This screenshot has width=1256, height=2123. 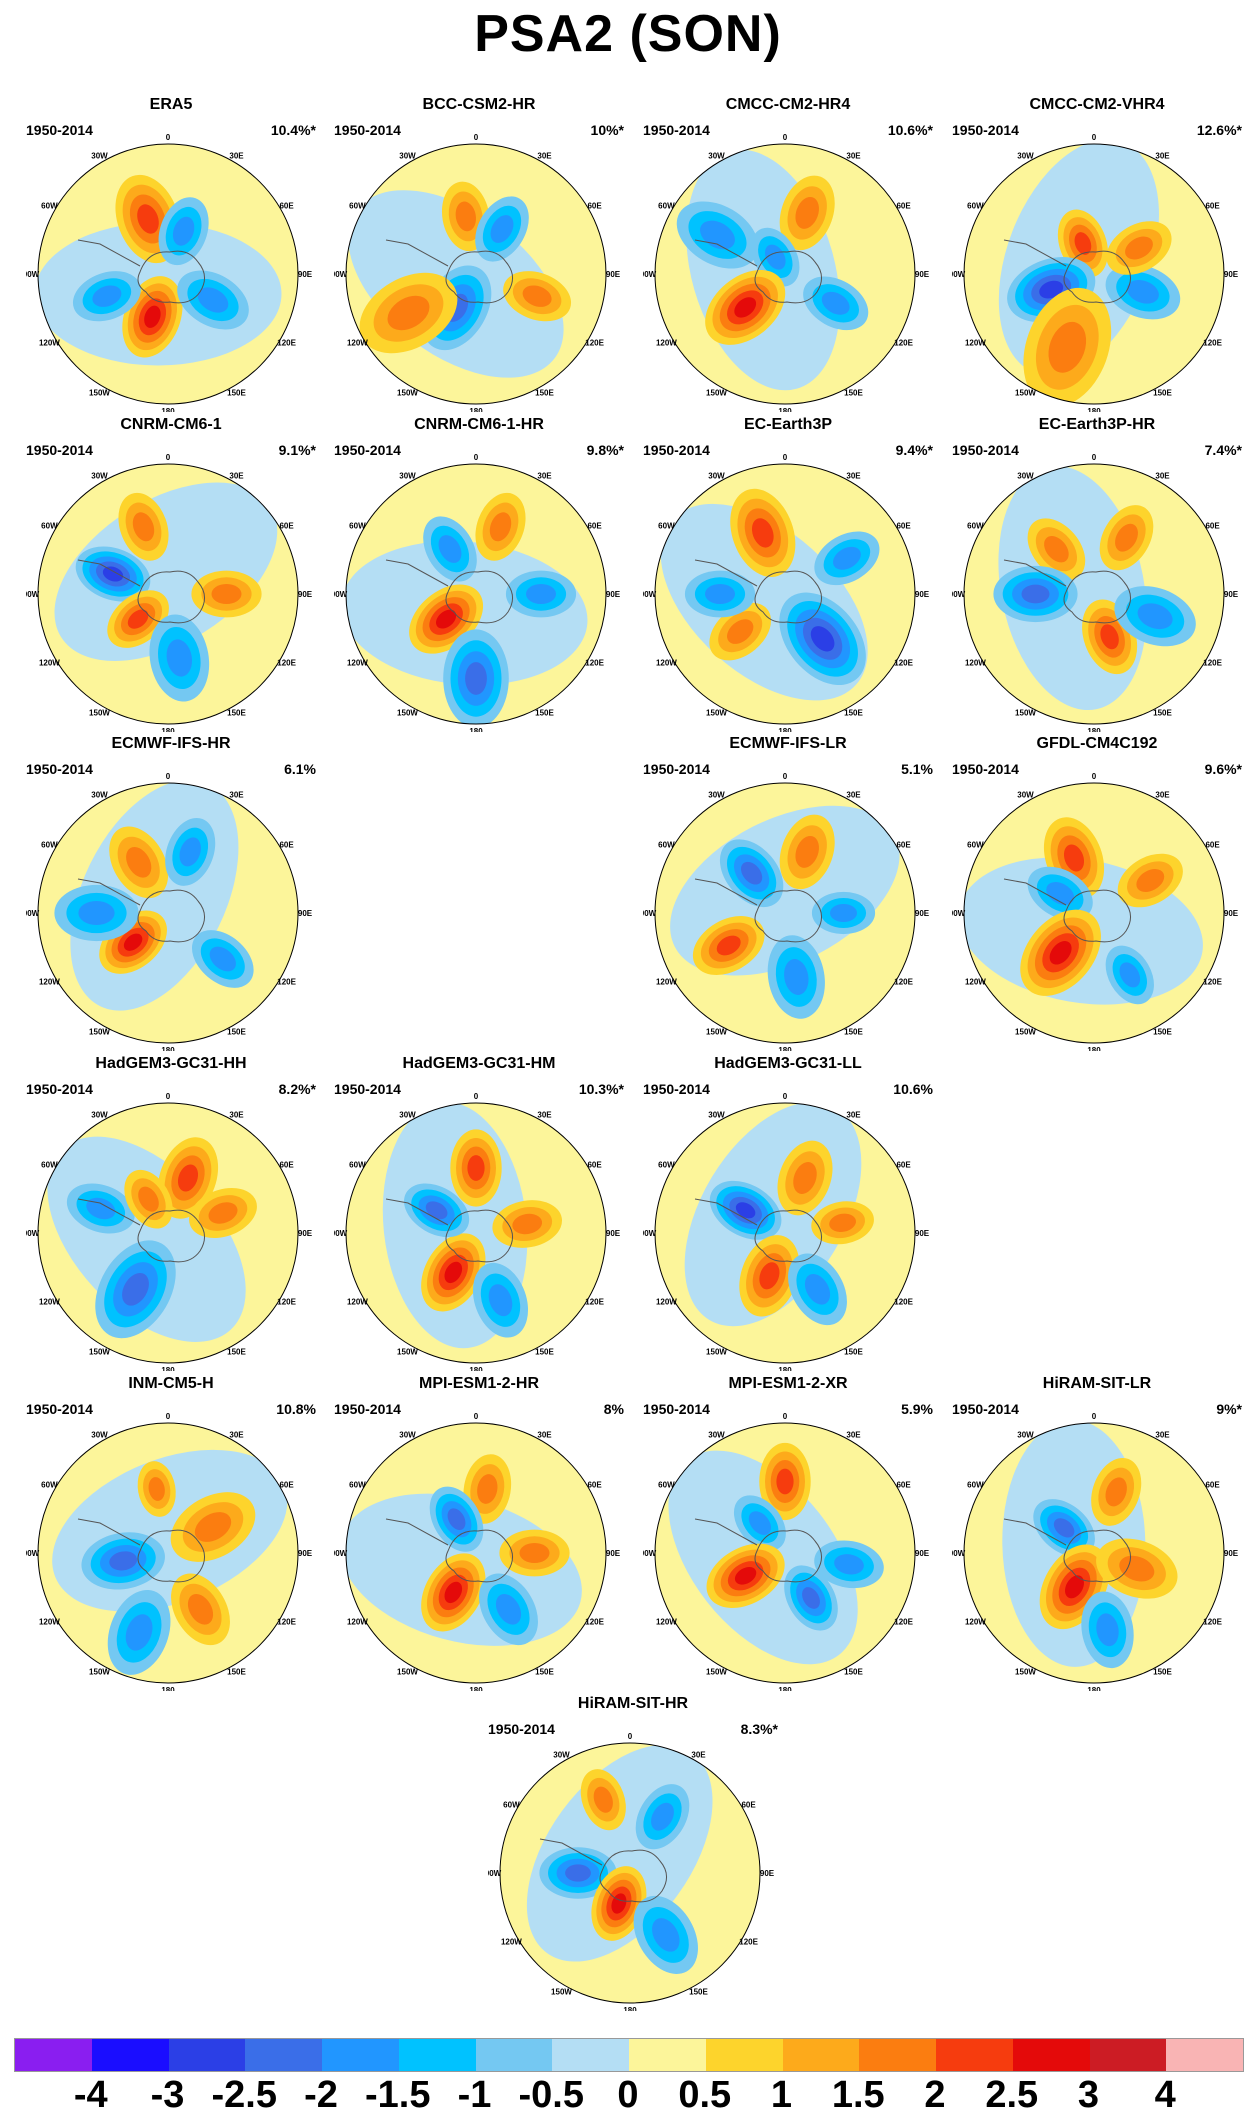 I want to click on panel-variance: 9.6%*, so click(x=1223, y=769).